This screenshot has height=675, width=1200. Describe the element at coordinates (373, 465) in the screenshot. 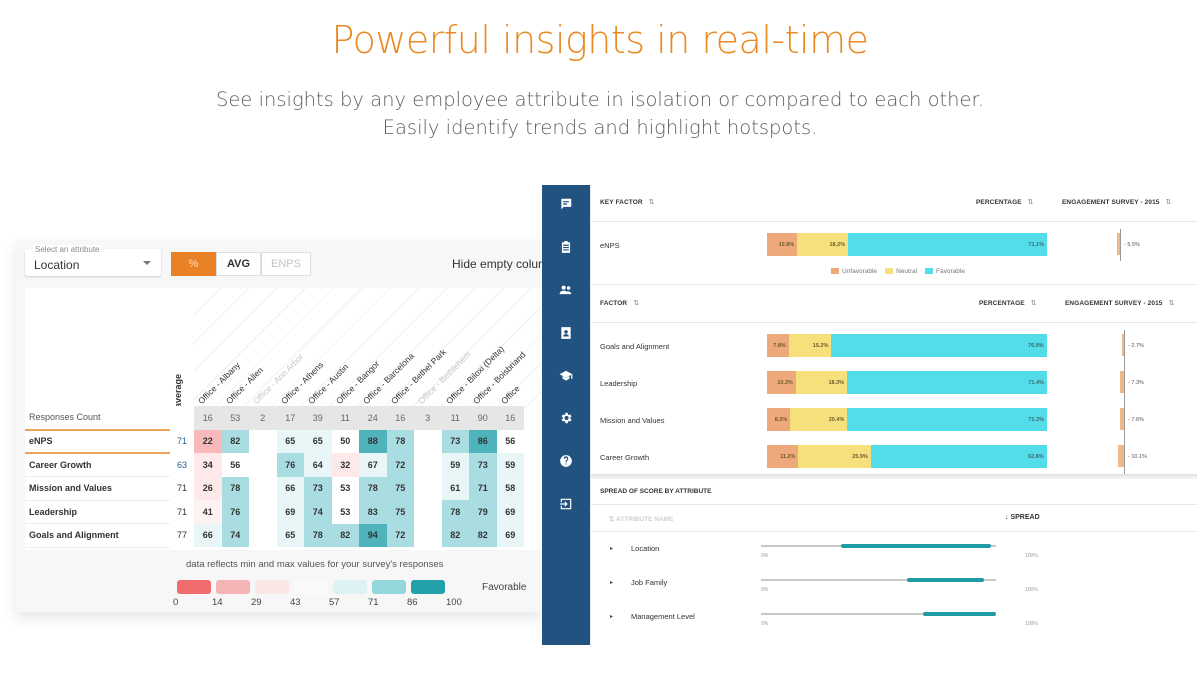

I see `heatmap-cell: 67` at that location.